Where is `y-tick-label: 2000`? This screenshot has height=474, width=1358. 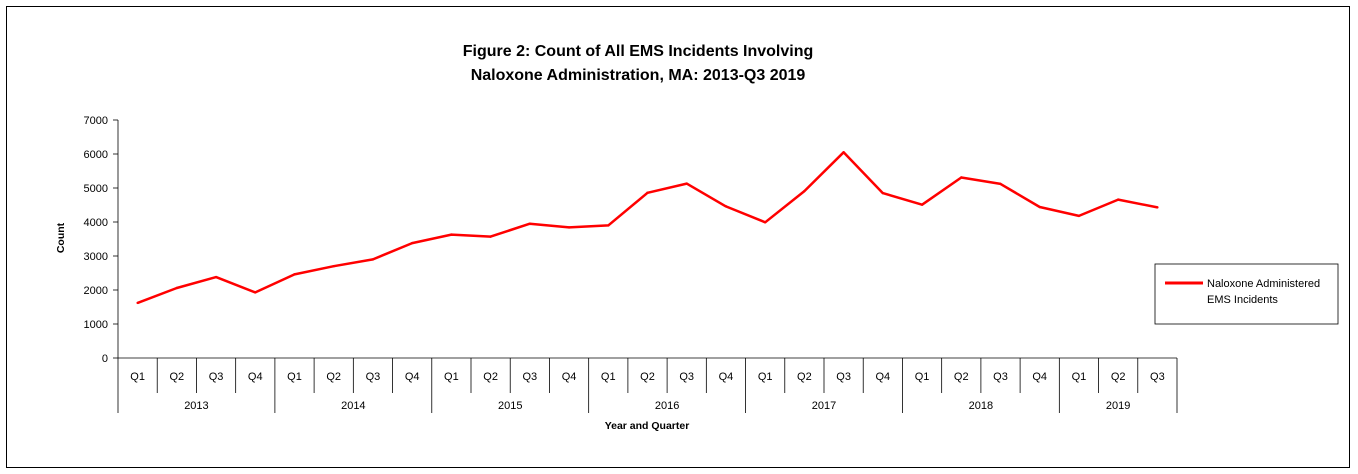 y-tick-label: 2000 is located at coordinates (96, 291).